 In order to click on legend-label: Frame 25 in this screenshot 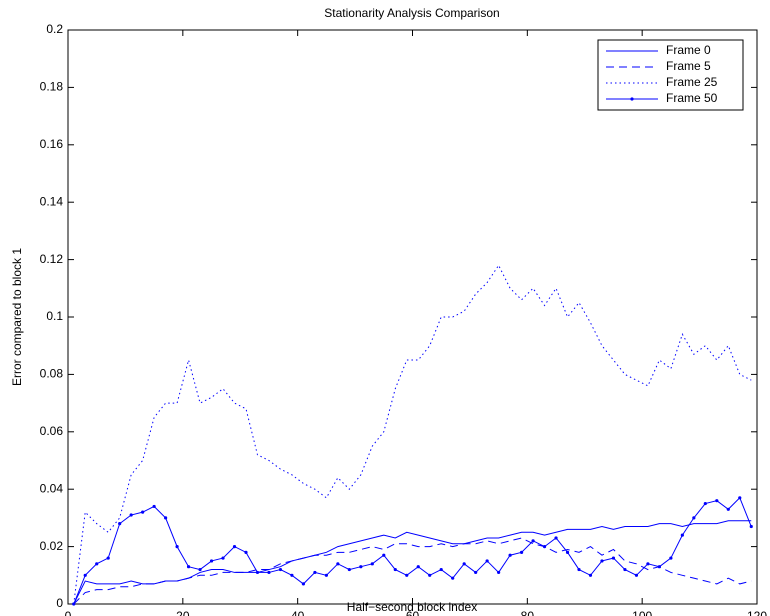, I will do `click(692, 82)`.